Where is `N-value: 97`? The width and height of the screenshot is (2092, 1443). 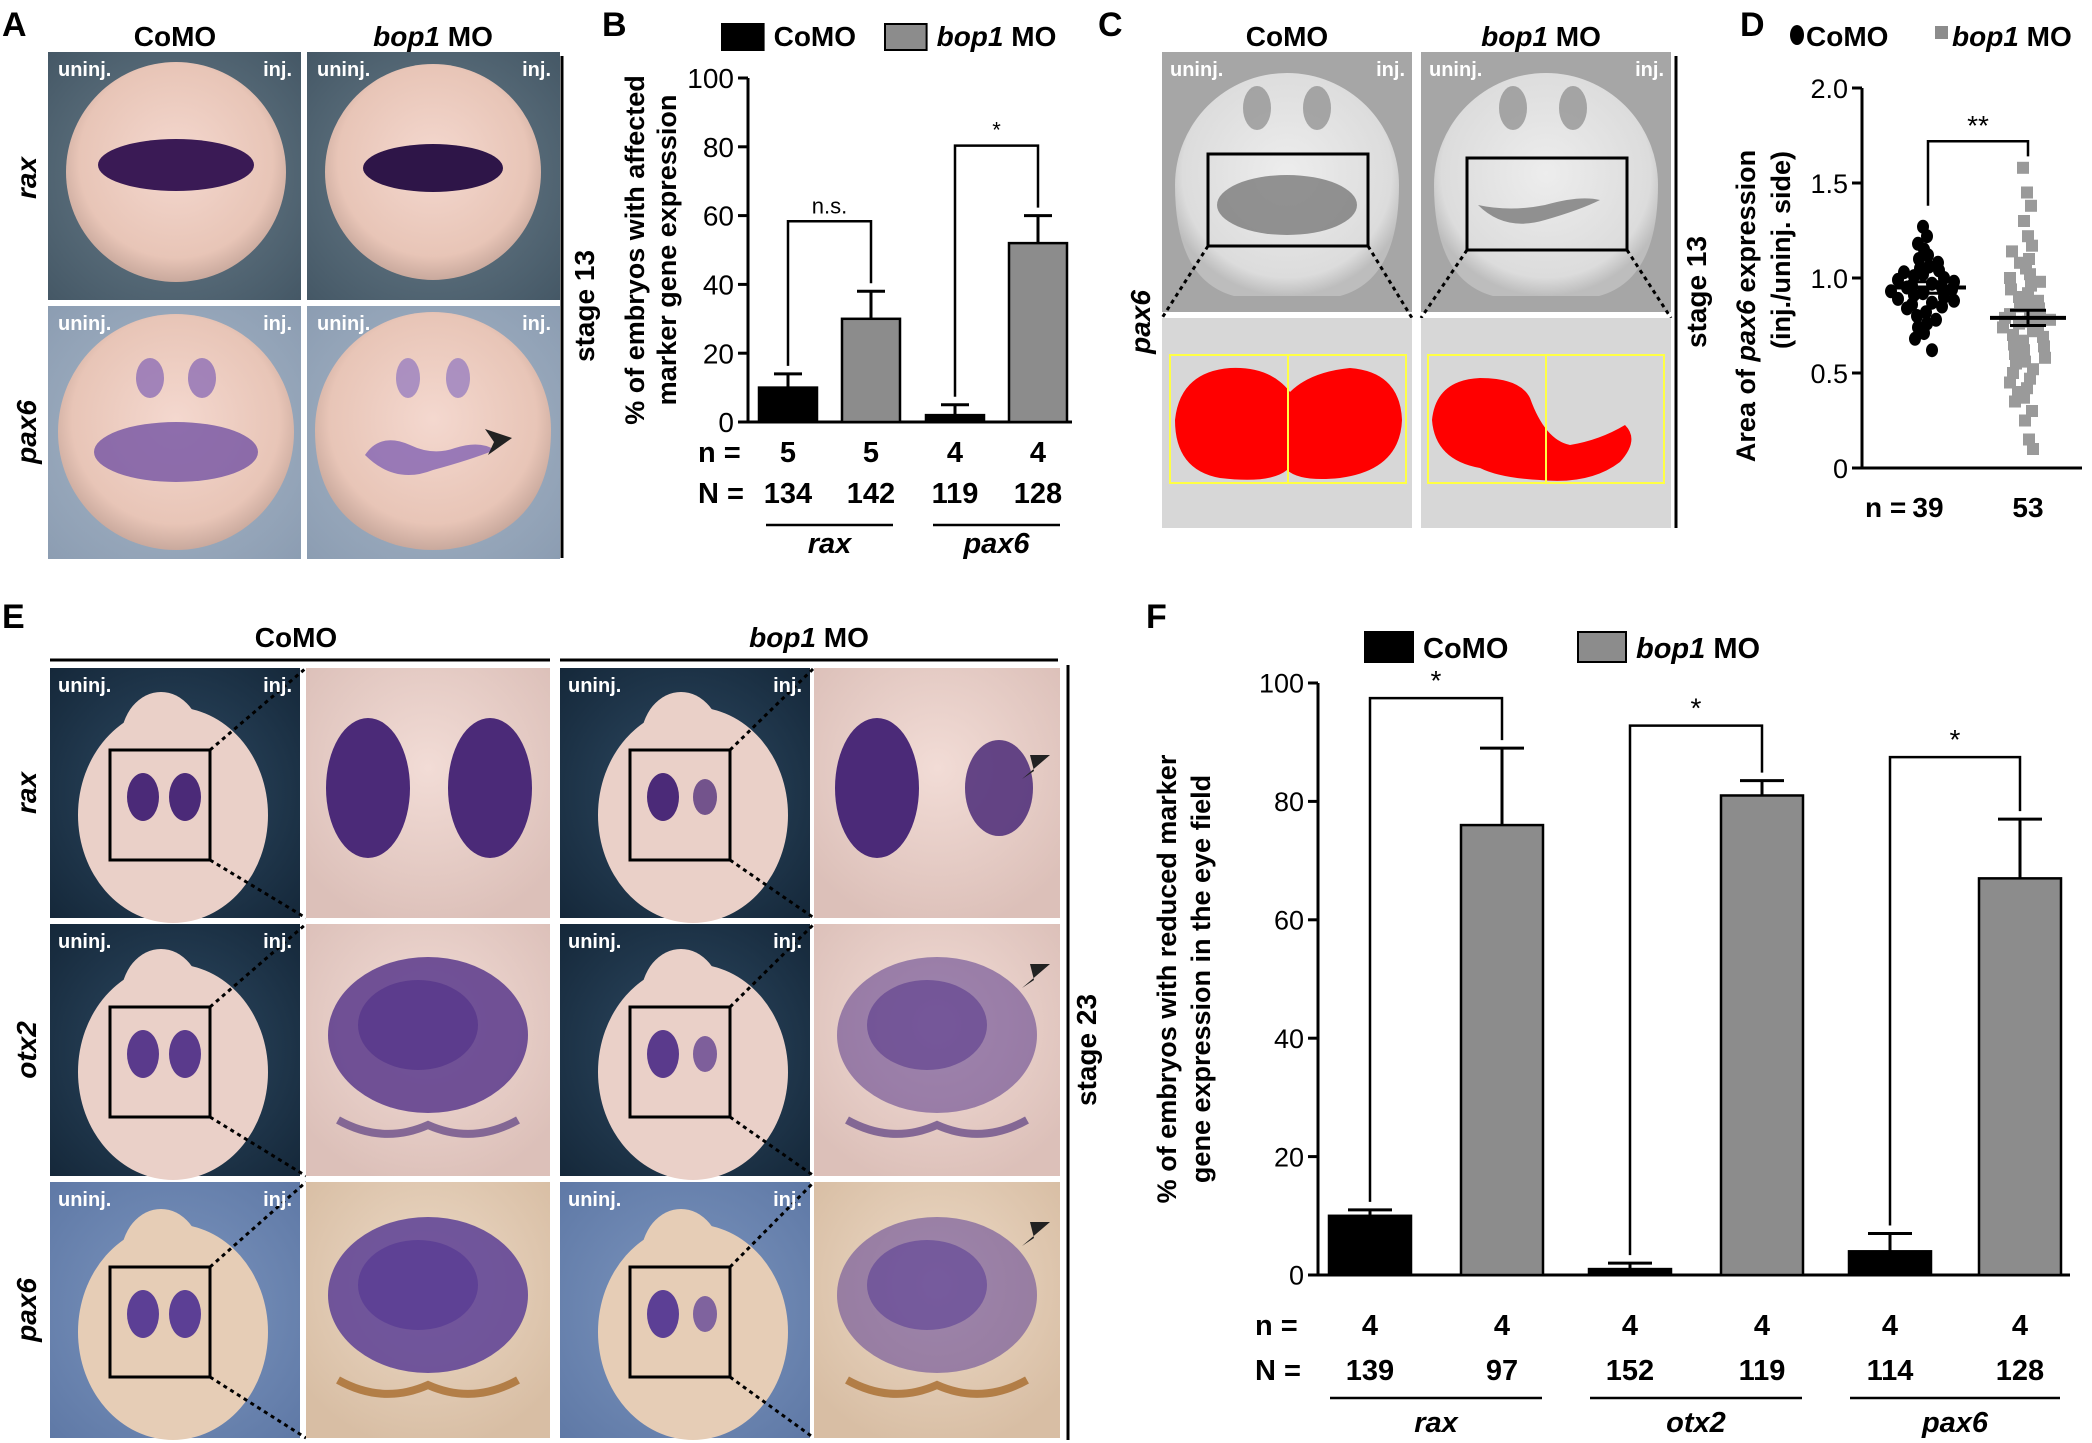 N-value: 97 is located at coordinates (1502, 1371).